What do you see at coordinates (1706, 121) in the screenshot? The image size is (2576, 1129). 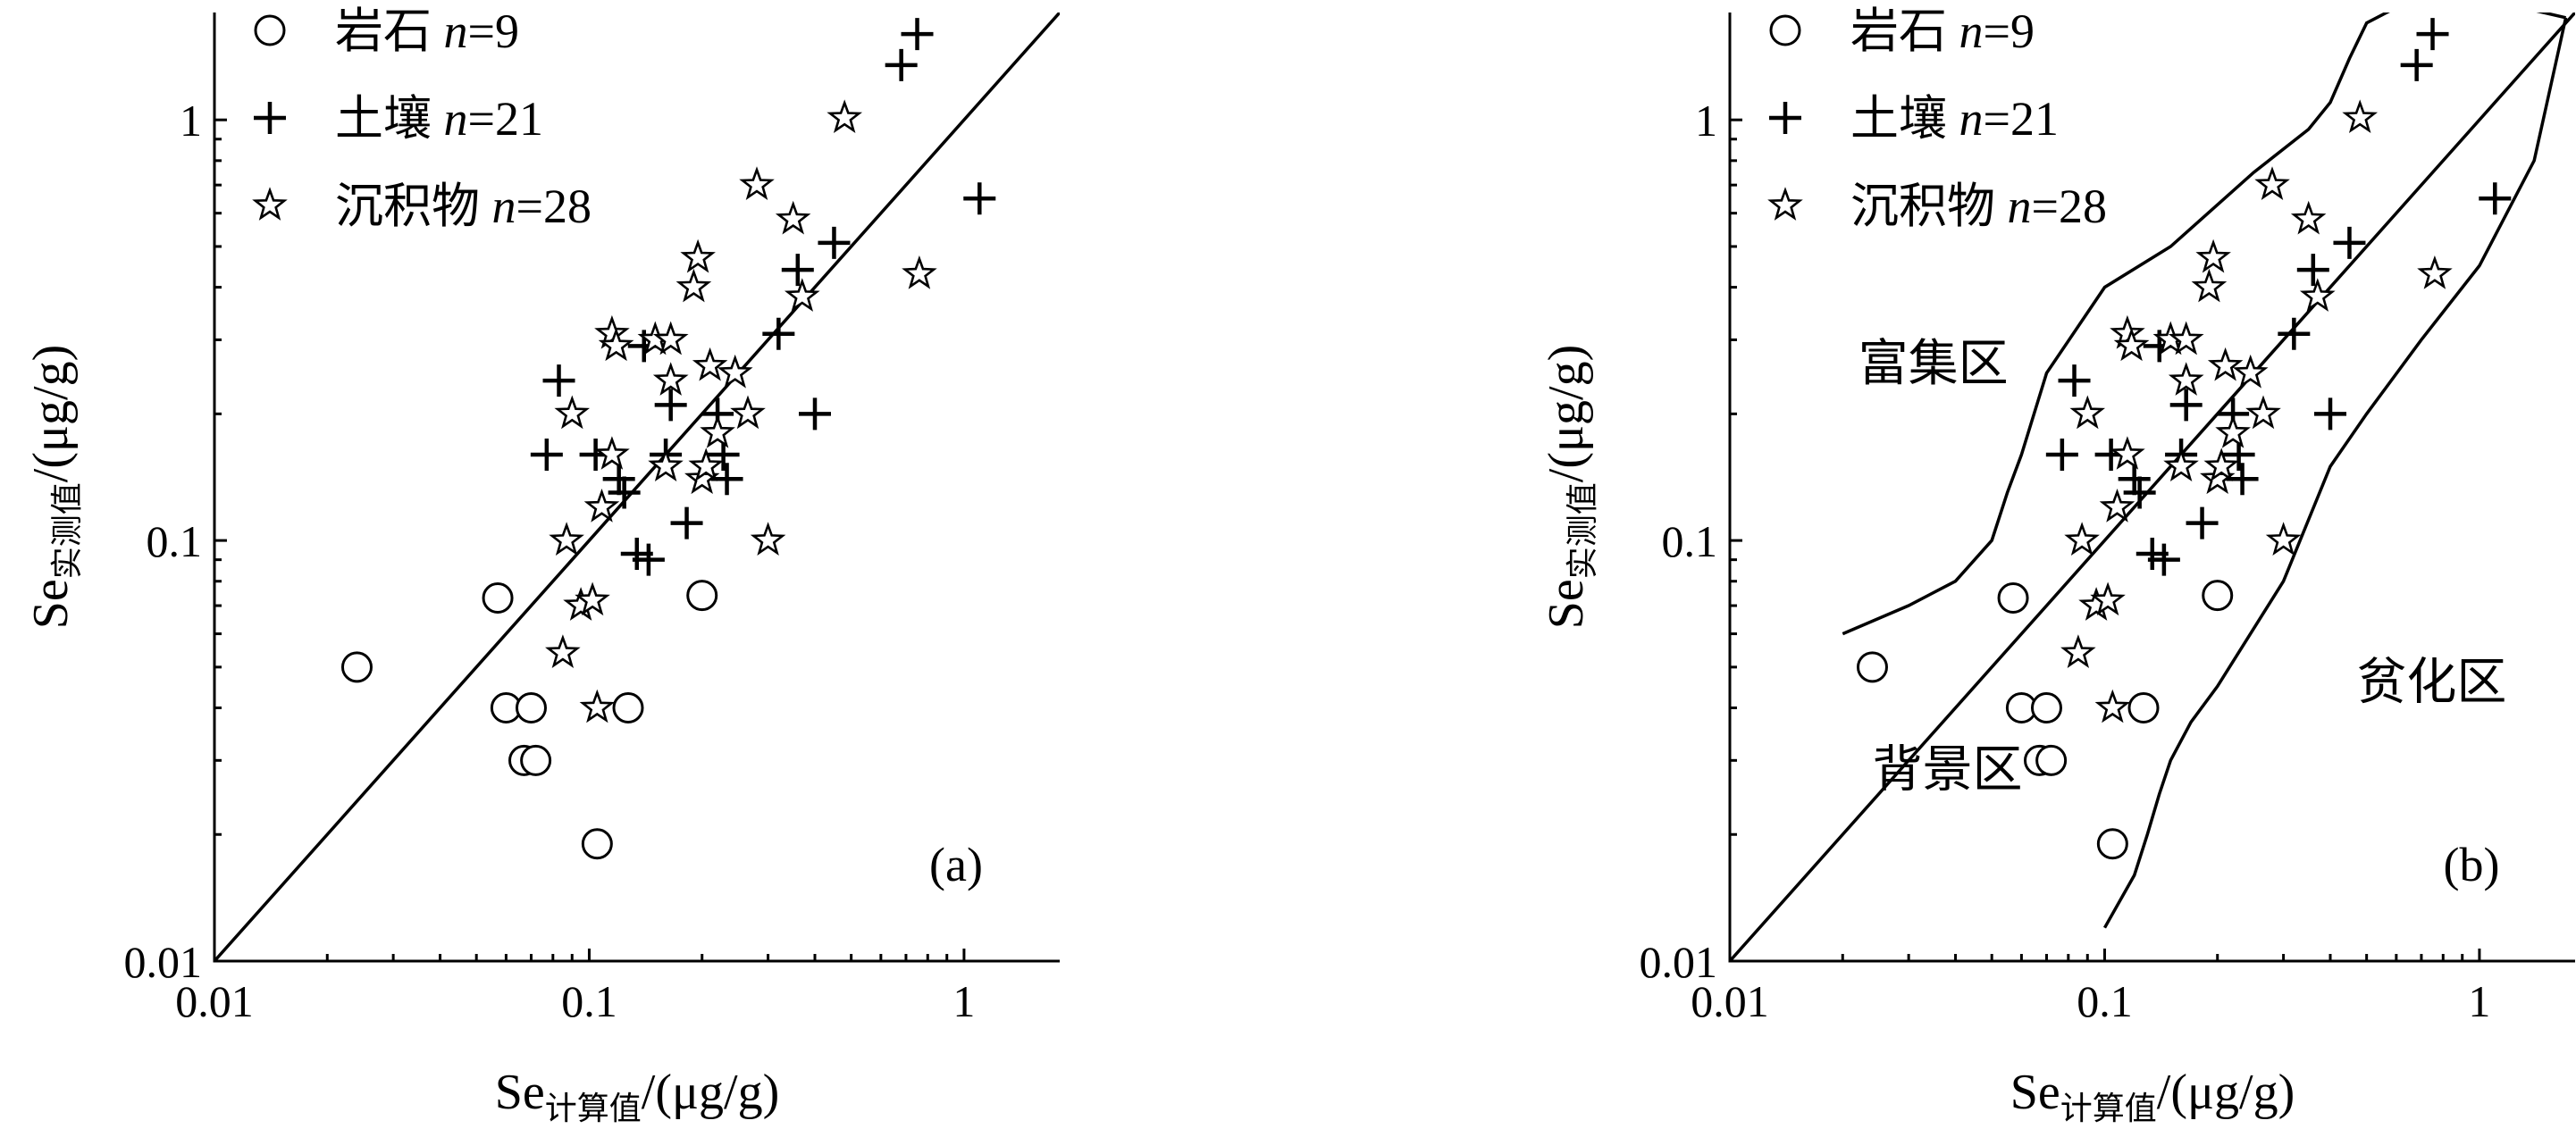 I see `y-tick-label: 1` at bounding box center [1706, 121].